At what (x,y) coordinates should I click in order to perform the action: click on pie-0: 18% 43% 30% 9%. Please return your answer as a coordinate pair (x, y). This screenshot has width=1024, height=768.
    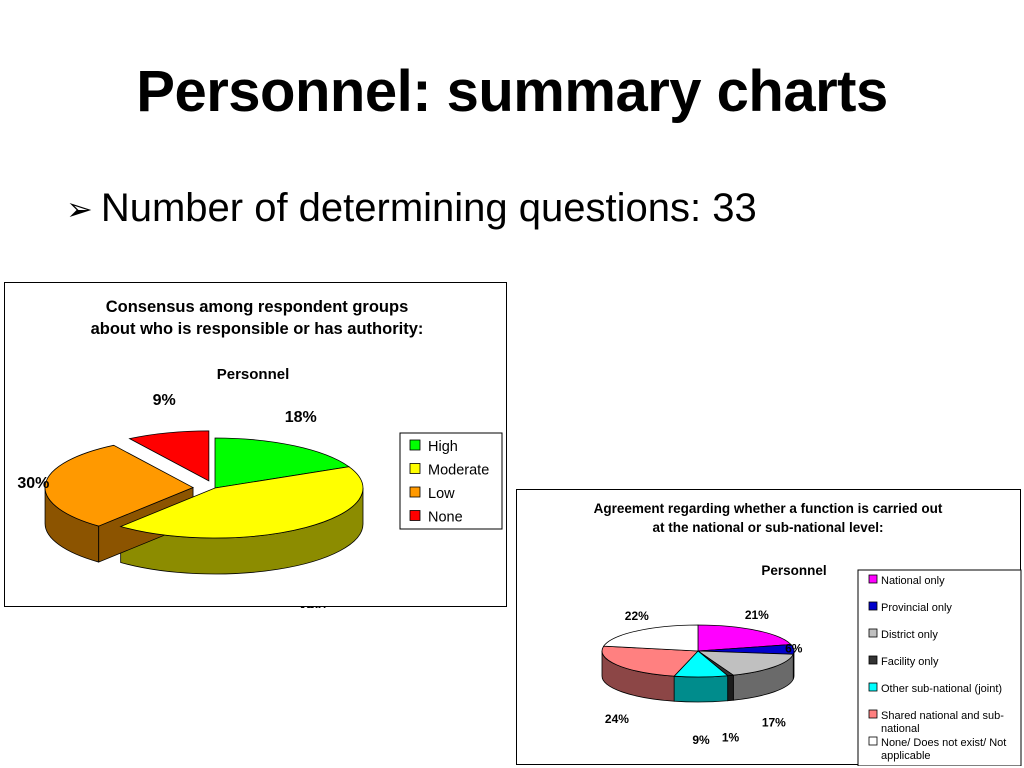
    Looking at the image, I should click on (190, 500).